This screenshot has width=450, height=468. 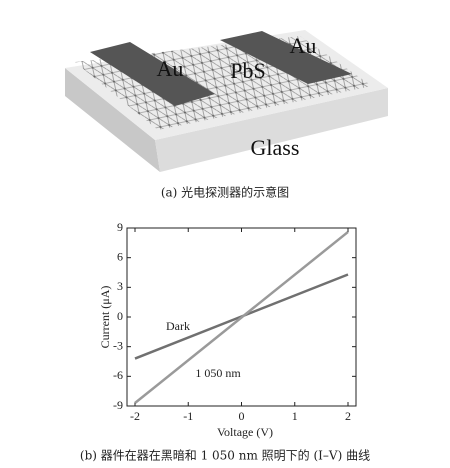 I want to click on y-tick-label: 6, so click(x=120, y=256).